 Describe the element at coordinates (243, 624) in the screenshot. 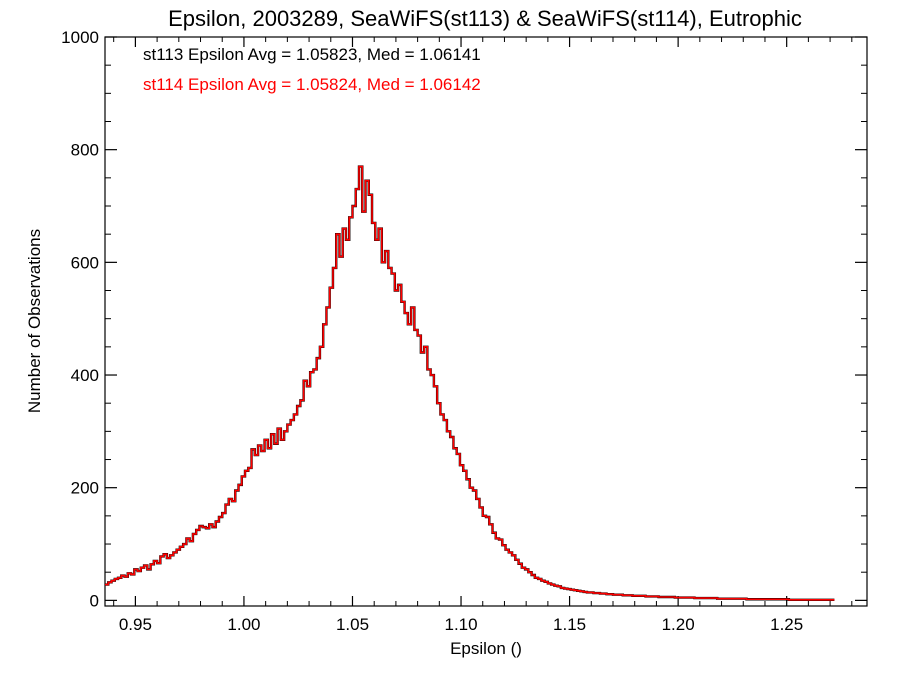

I see `x-tick-label: 1.00` at that location.